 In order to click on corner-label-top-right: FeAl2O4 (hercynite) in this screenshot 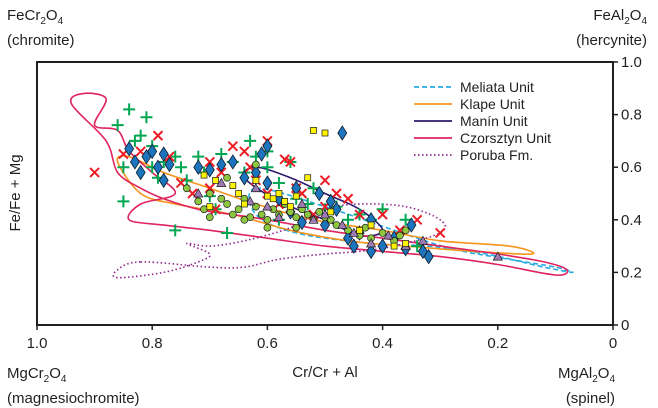, I will do `click(611, 28)`.